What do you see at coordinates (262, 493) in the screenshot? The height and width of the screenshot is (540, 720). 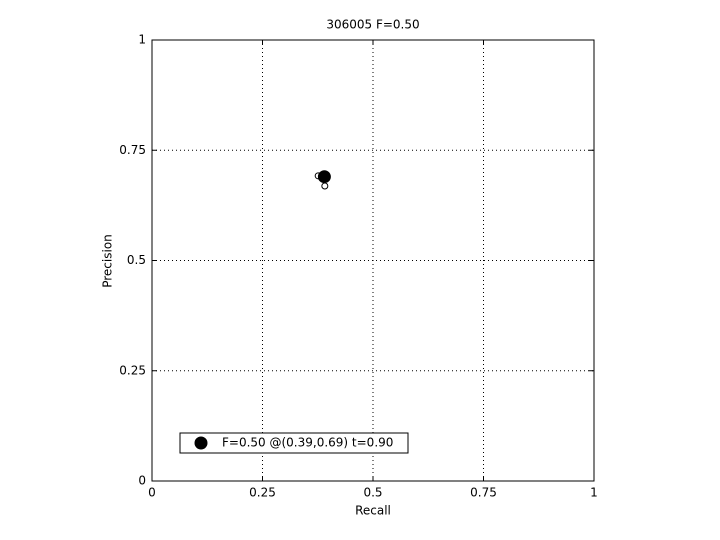 I see `x-tick-label: 0.25` at bounding box center [262, 493].